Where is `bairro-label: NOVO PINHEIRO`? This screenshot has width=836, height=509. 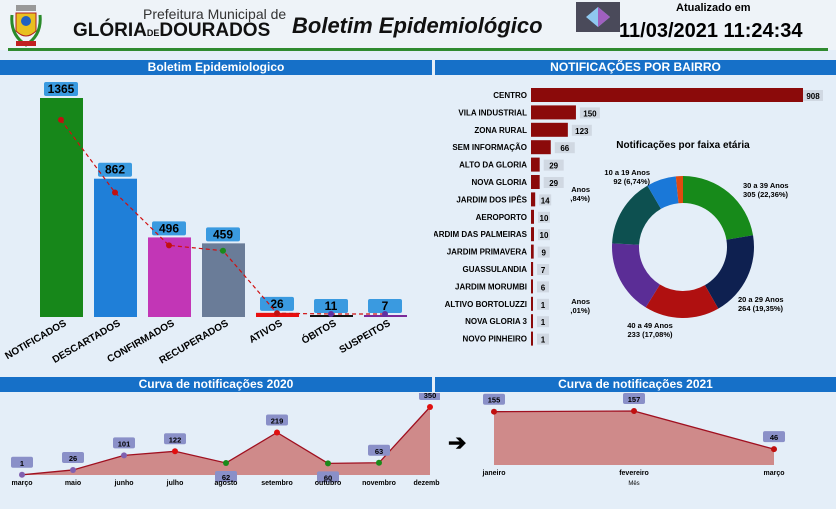
bairro-label: NOVO PINHEIRO is located at coordinates (495, 339).